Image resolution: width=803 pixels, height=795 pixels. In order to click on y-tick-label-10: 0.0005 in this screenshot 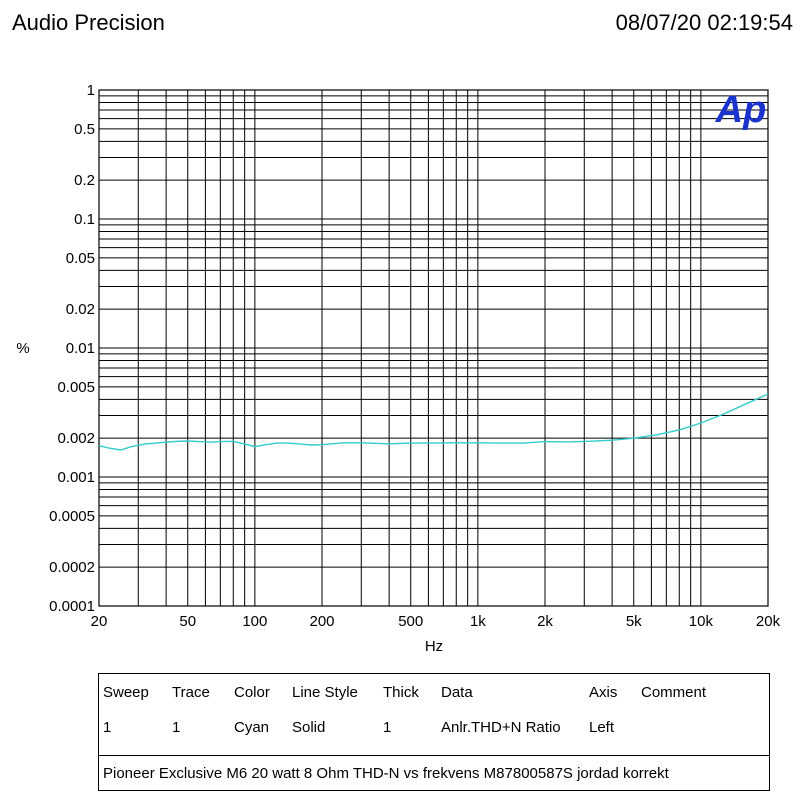, I will do `click(72, 516)`.